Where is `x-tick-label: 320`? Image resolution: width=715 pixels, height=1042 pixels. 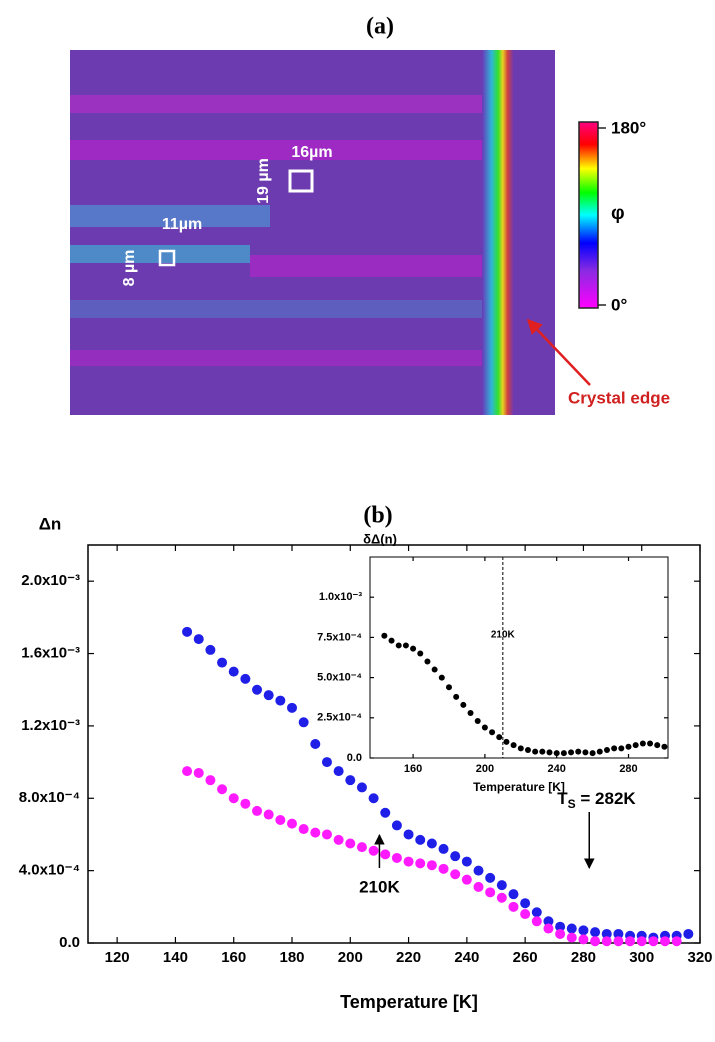 x-tick-label: 320 is located at coordinates (699, 957).